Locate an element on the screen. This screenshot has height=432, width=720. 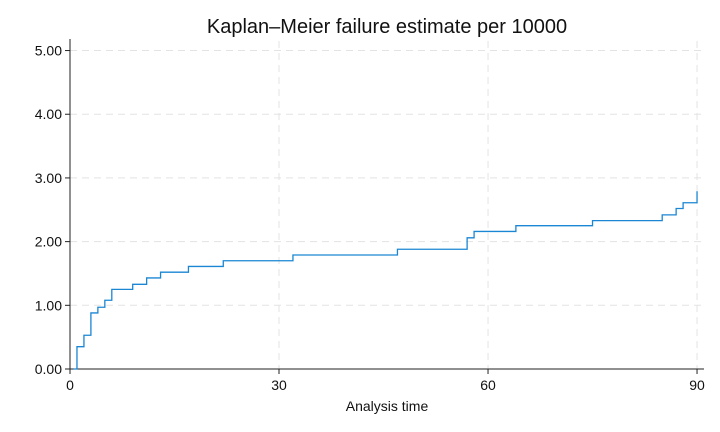
x-tick-label-1: 30 is located at coordinates (279, 385).